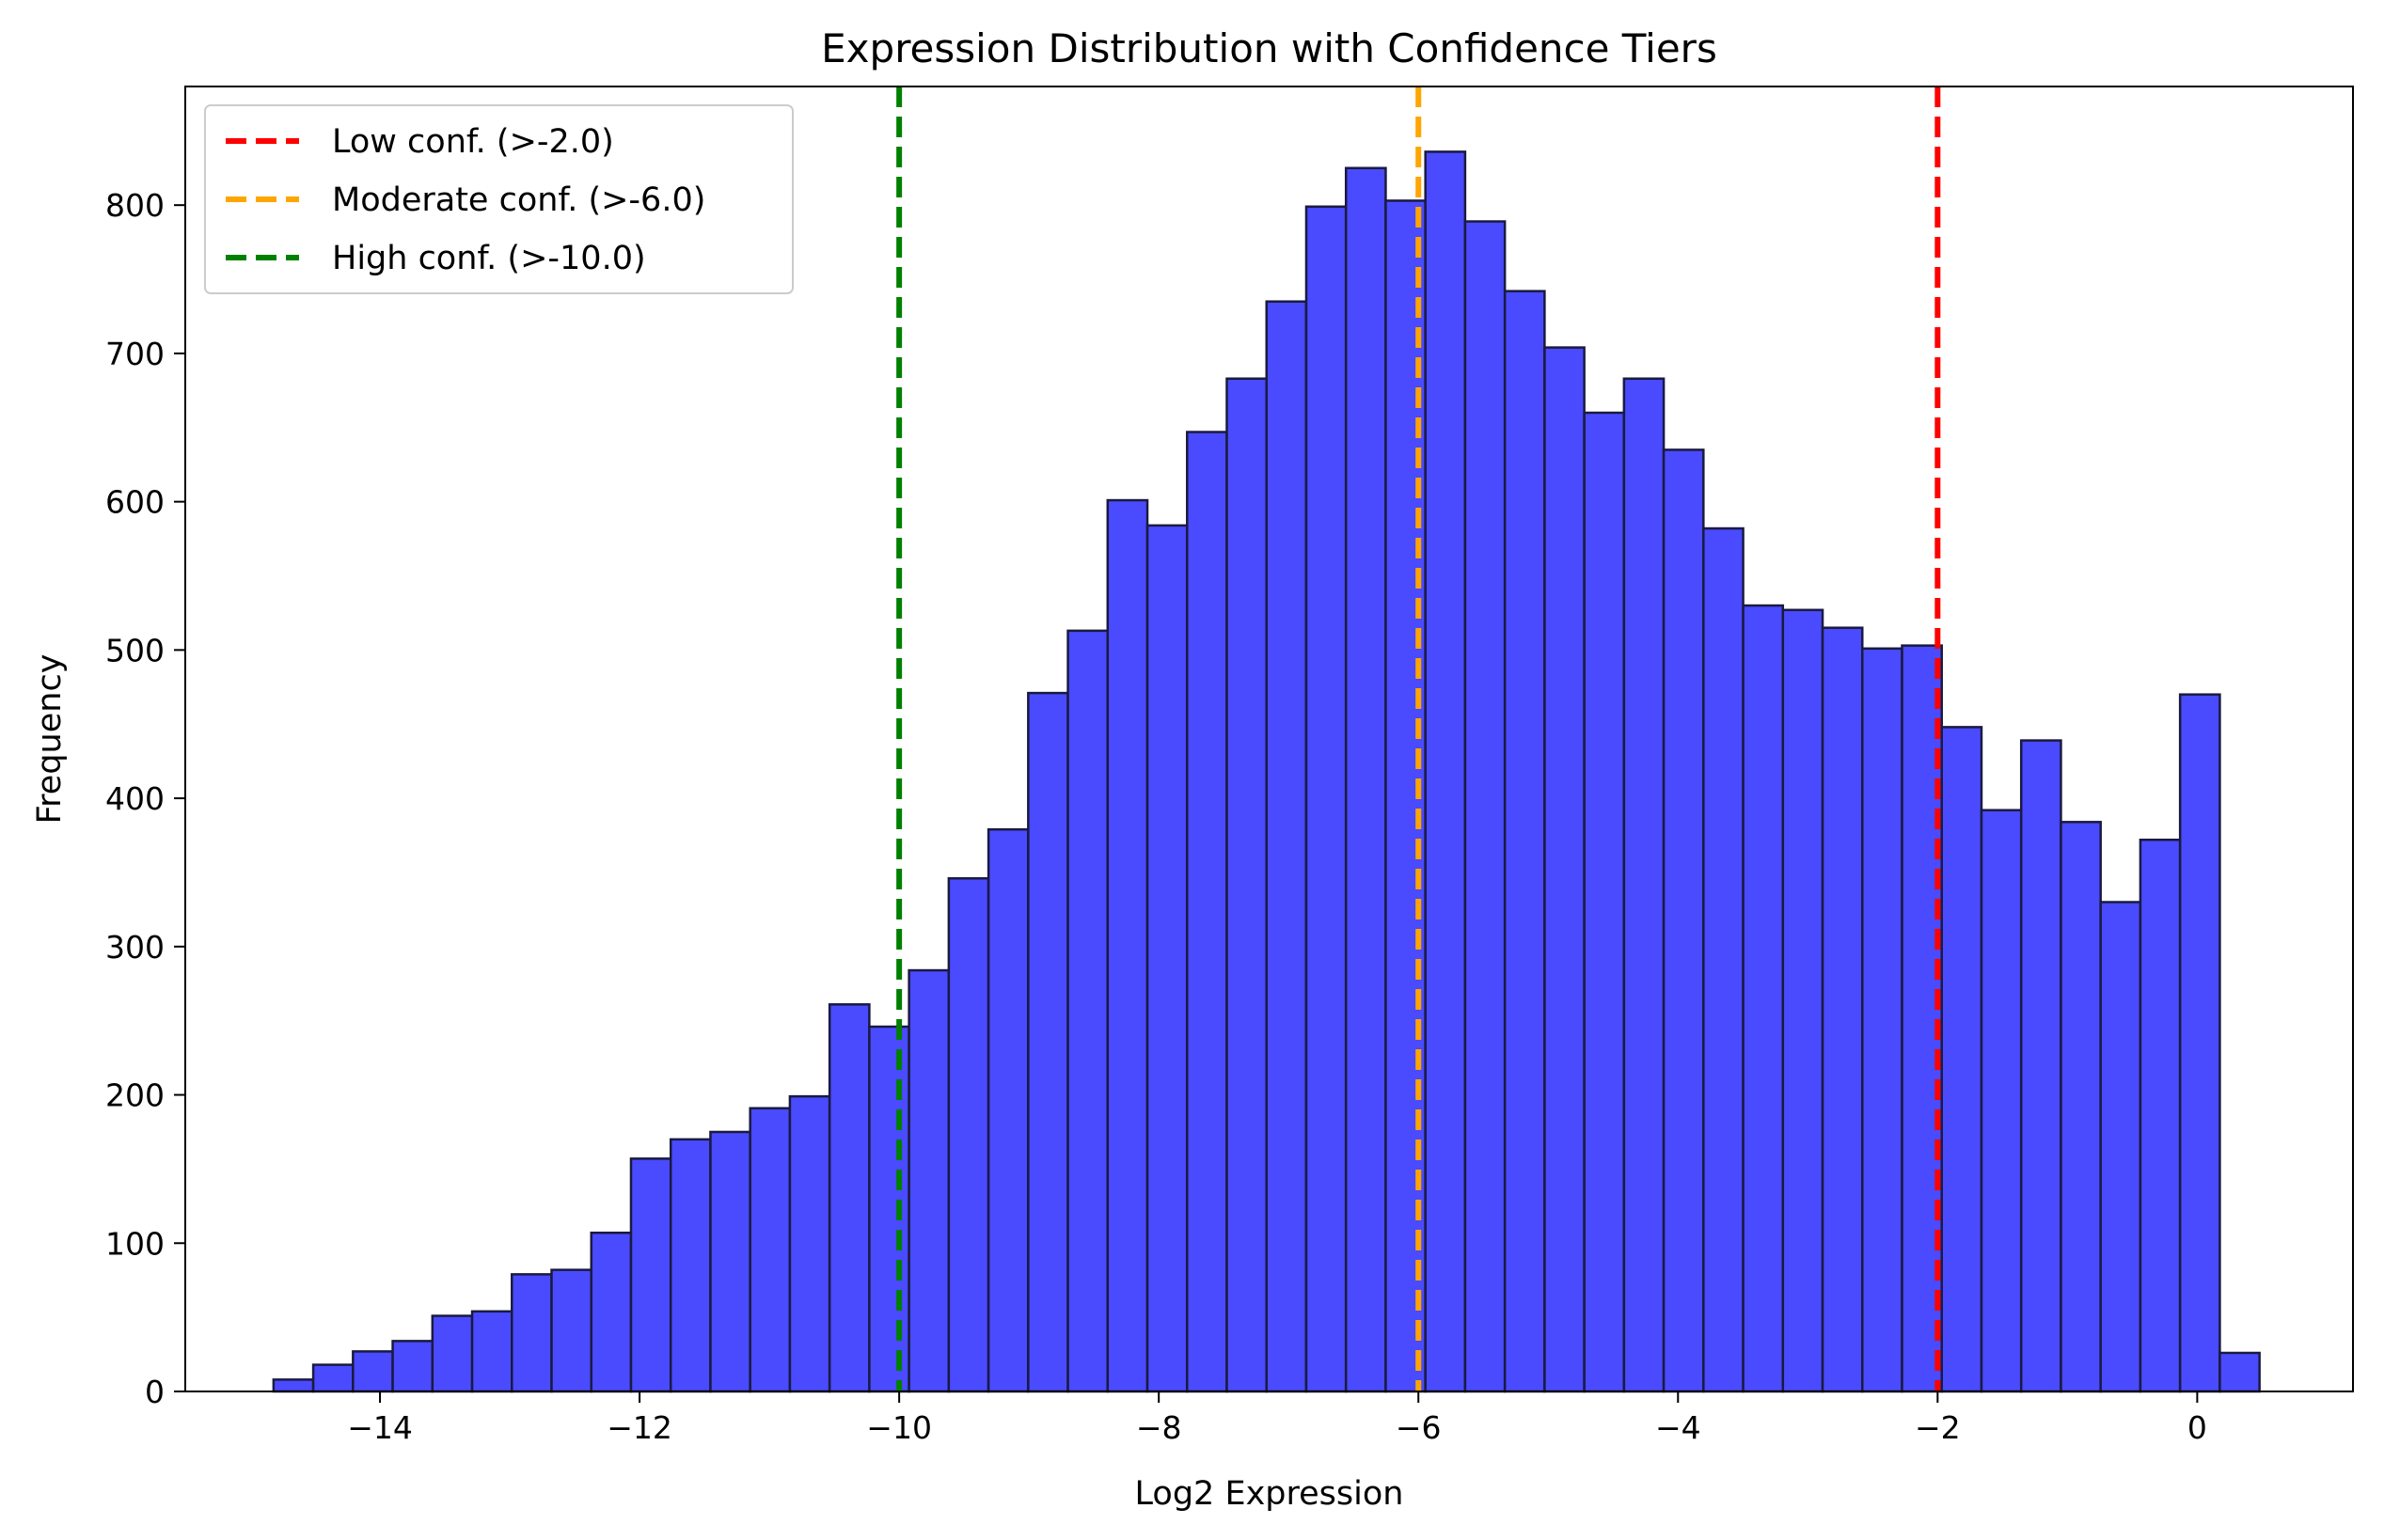 This screenshot has height=1540, width=2400. Describe the element at coordinates (1938, 1428) in the screenshot. I see `x-tick-label: −2` at that location.